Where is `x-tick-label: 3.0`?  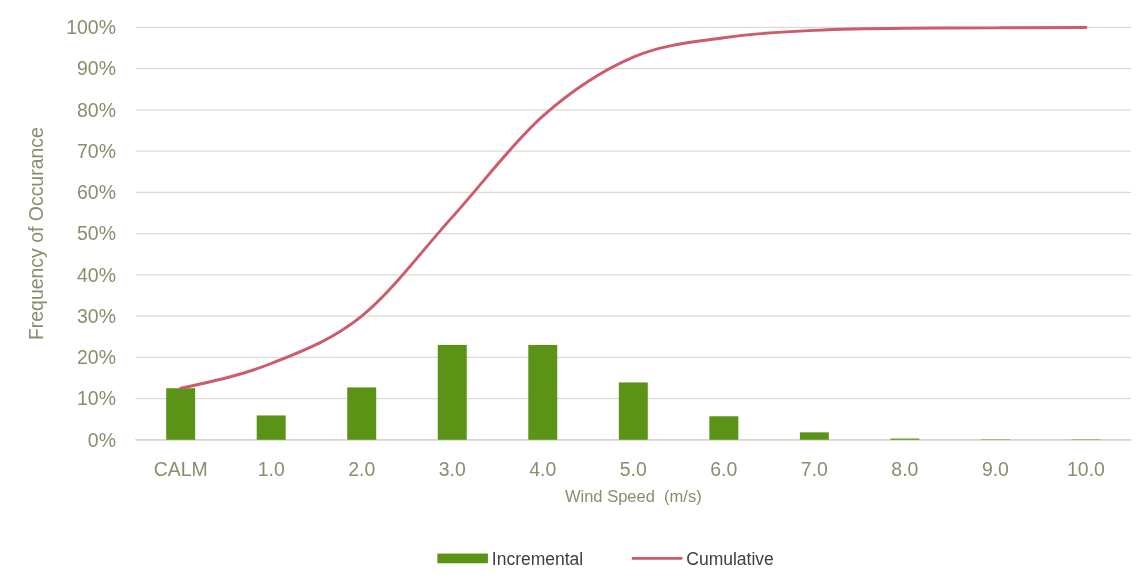
x-tick-label: 3.0 is located at coordinates (452, 468).